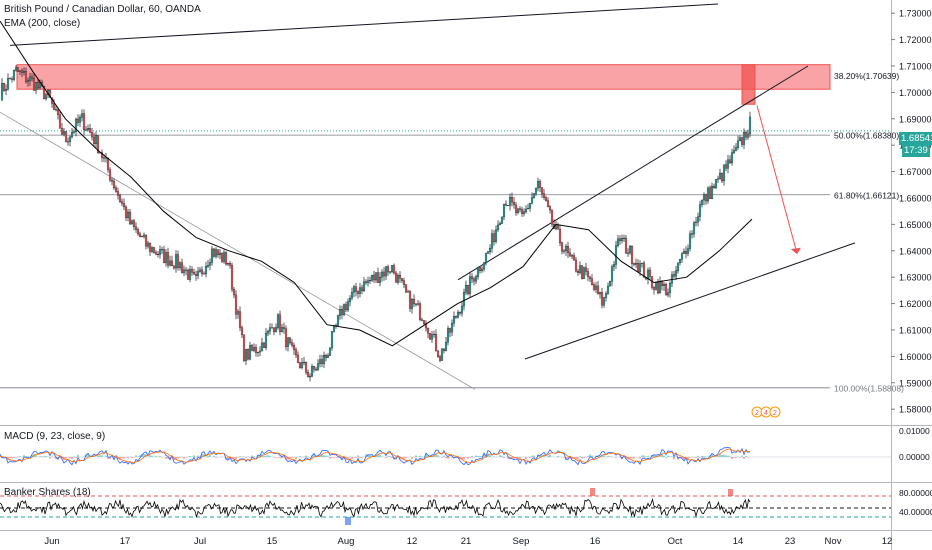 The height and width of the screenshot is (550, 932). I want to click on banker-bar-marker, so click(348, 521).